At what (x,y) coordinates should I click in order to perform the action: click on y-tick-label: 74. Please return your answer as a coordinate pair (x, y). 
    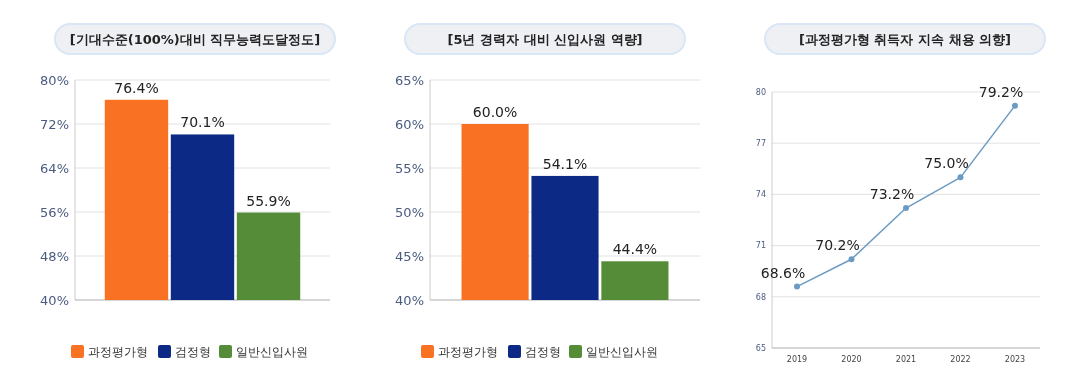
    Looking at the image, I should click on (760, 195).